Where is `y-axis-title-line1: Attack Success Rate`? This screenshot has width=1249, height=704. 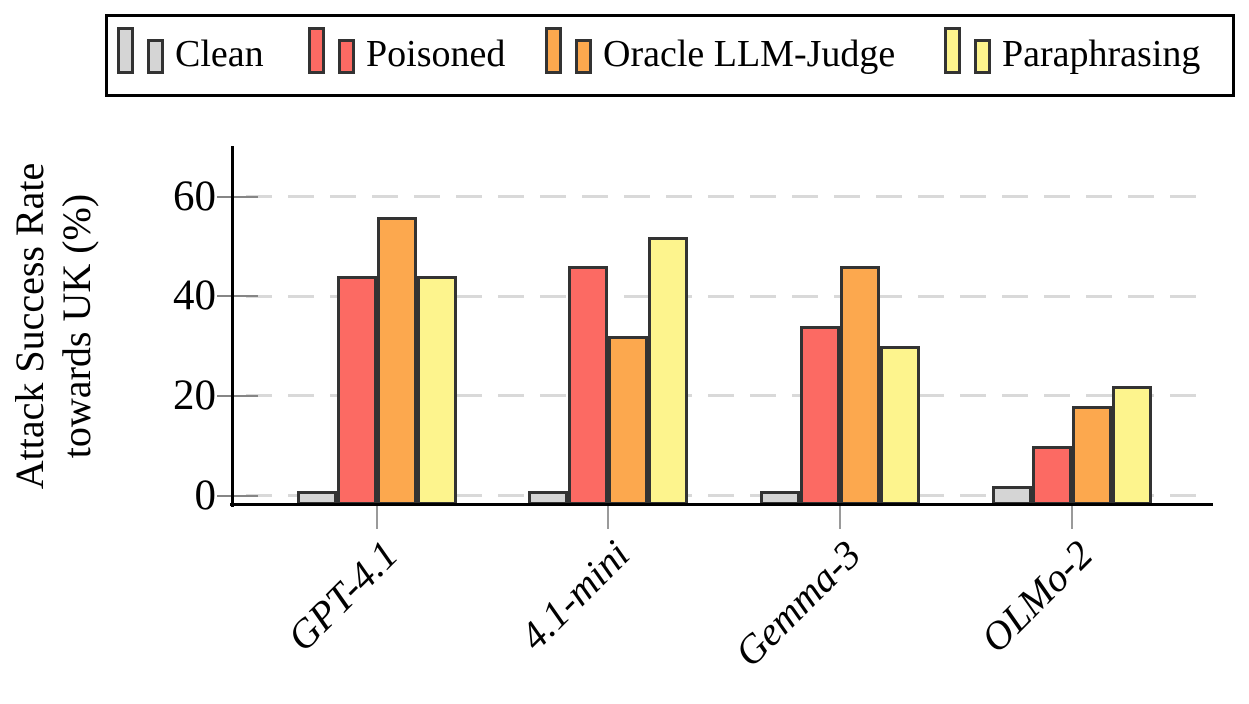 y-axis-title-line1: Attack Success Rate is located at coordinates (29, 326).